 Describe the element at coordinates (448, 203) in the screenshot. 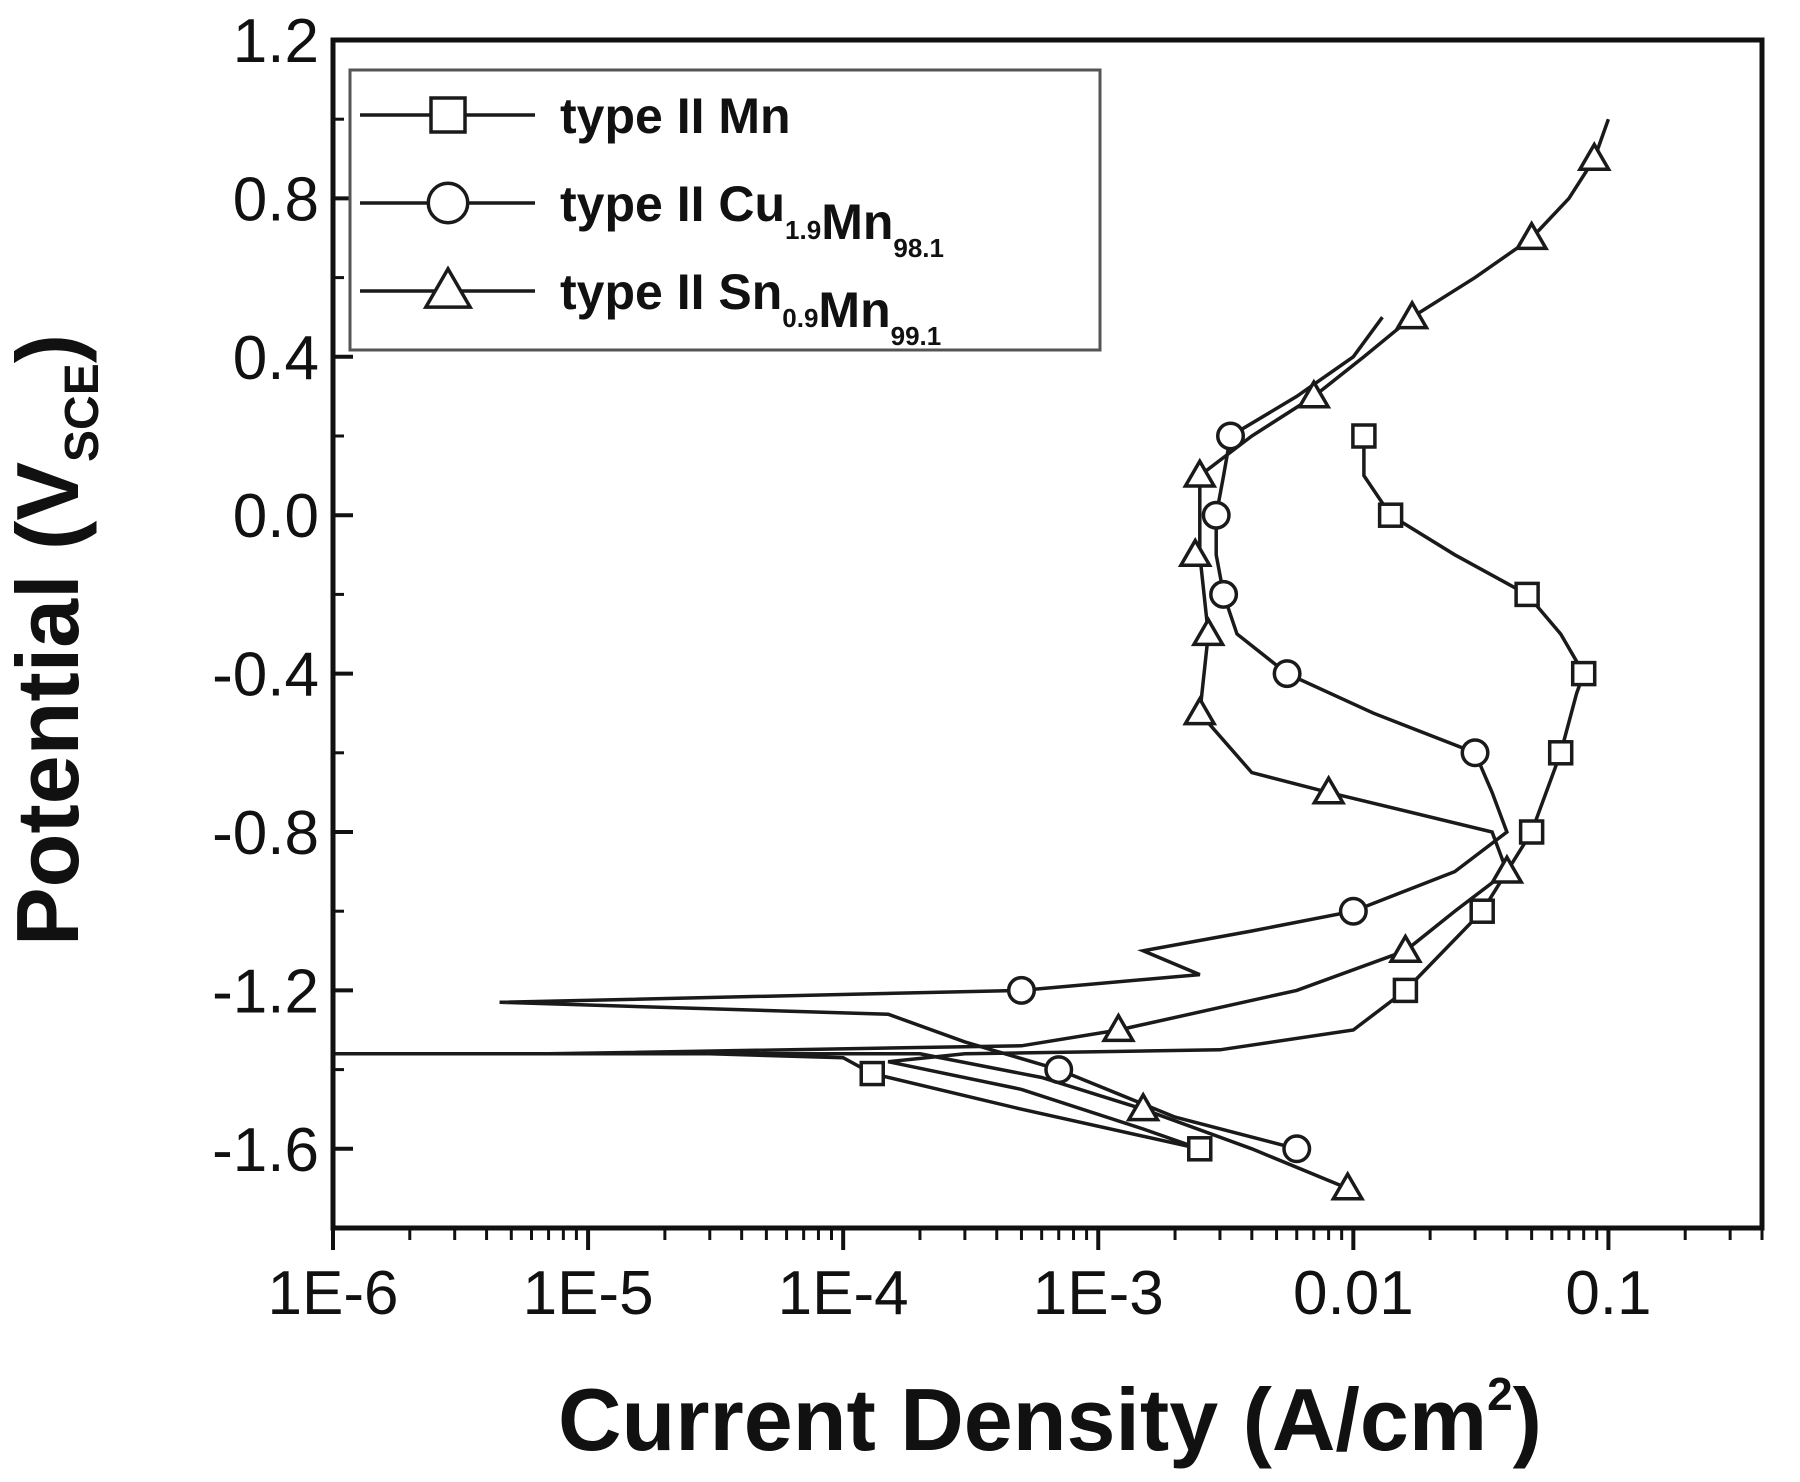

I see `legend-marker-circle` at that location.